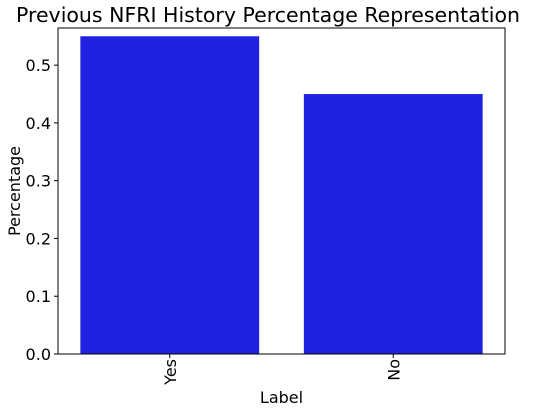 The width and height of the screenshot is (535, 413). What do you see at coordinates (281, 397) in the screenshot?
I see `x-axis-label: Label` at bounding box center [281, 397].